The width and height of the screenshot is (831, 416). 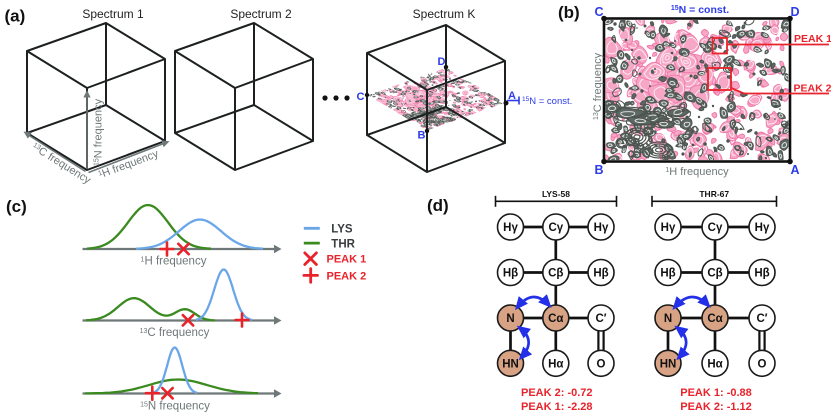 What do you see at coordinates (16, 206) in the screenshot?
I see `svg-text: (c)` at bounding box center [16, 206].